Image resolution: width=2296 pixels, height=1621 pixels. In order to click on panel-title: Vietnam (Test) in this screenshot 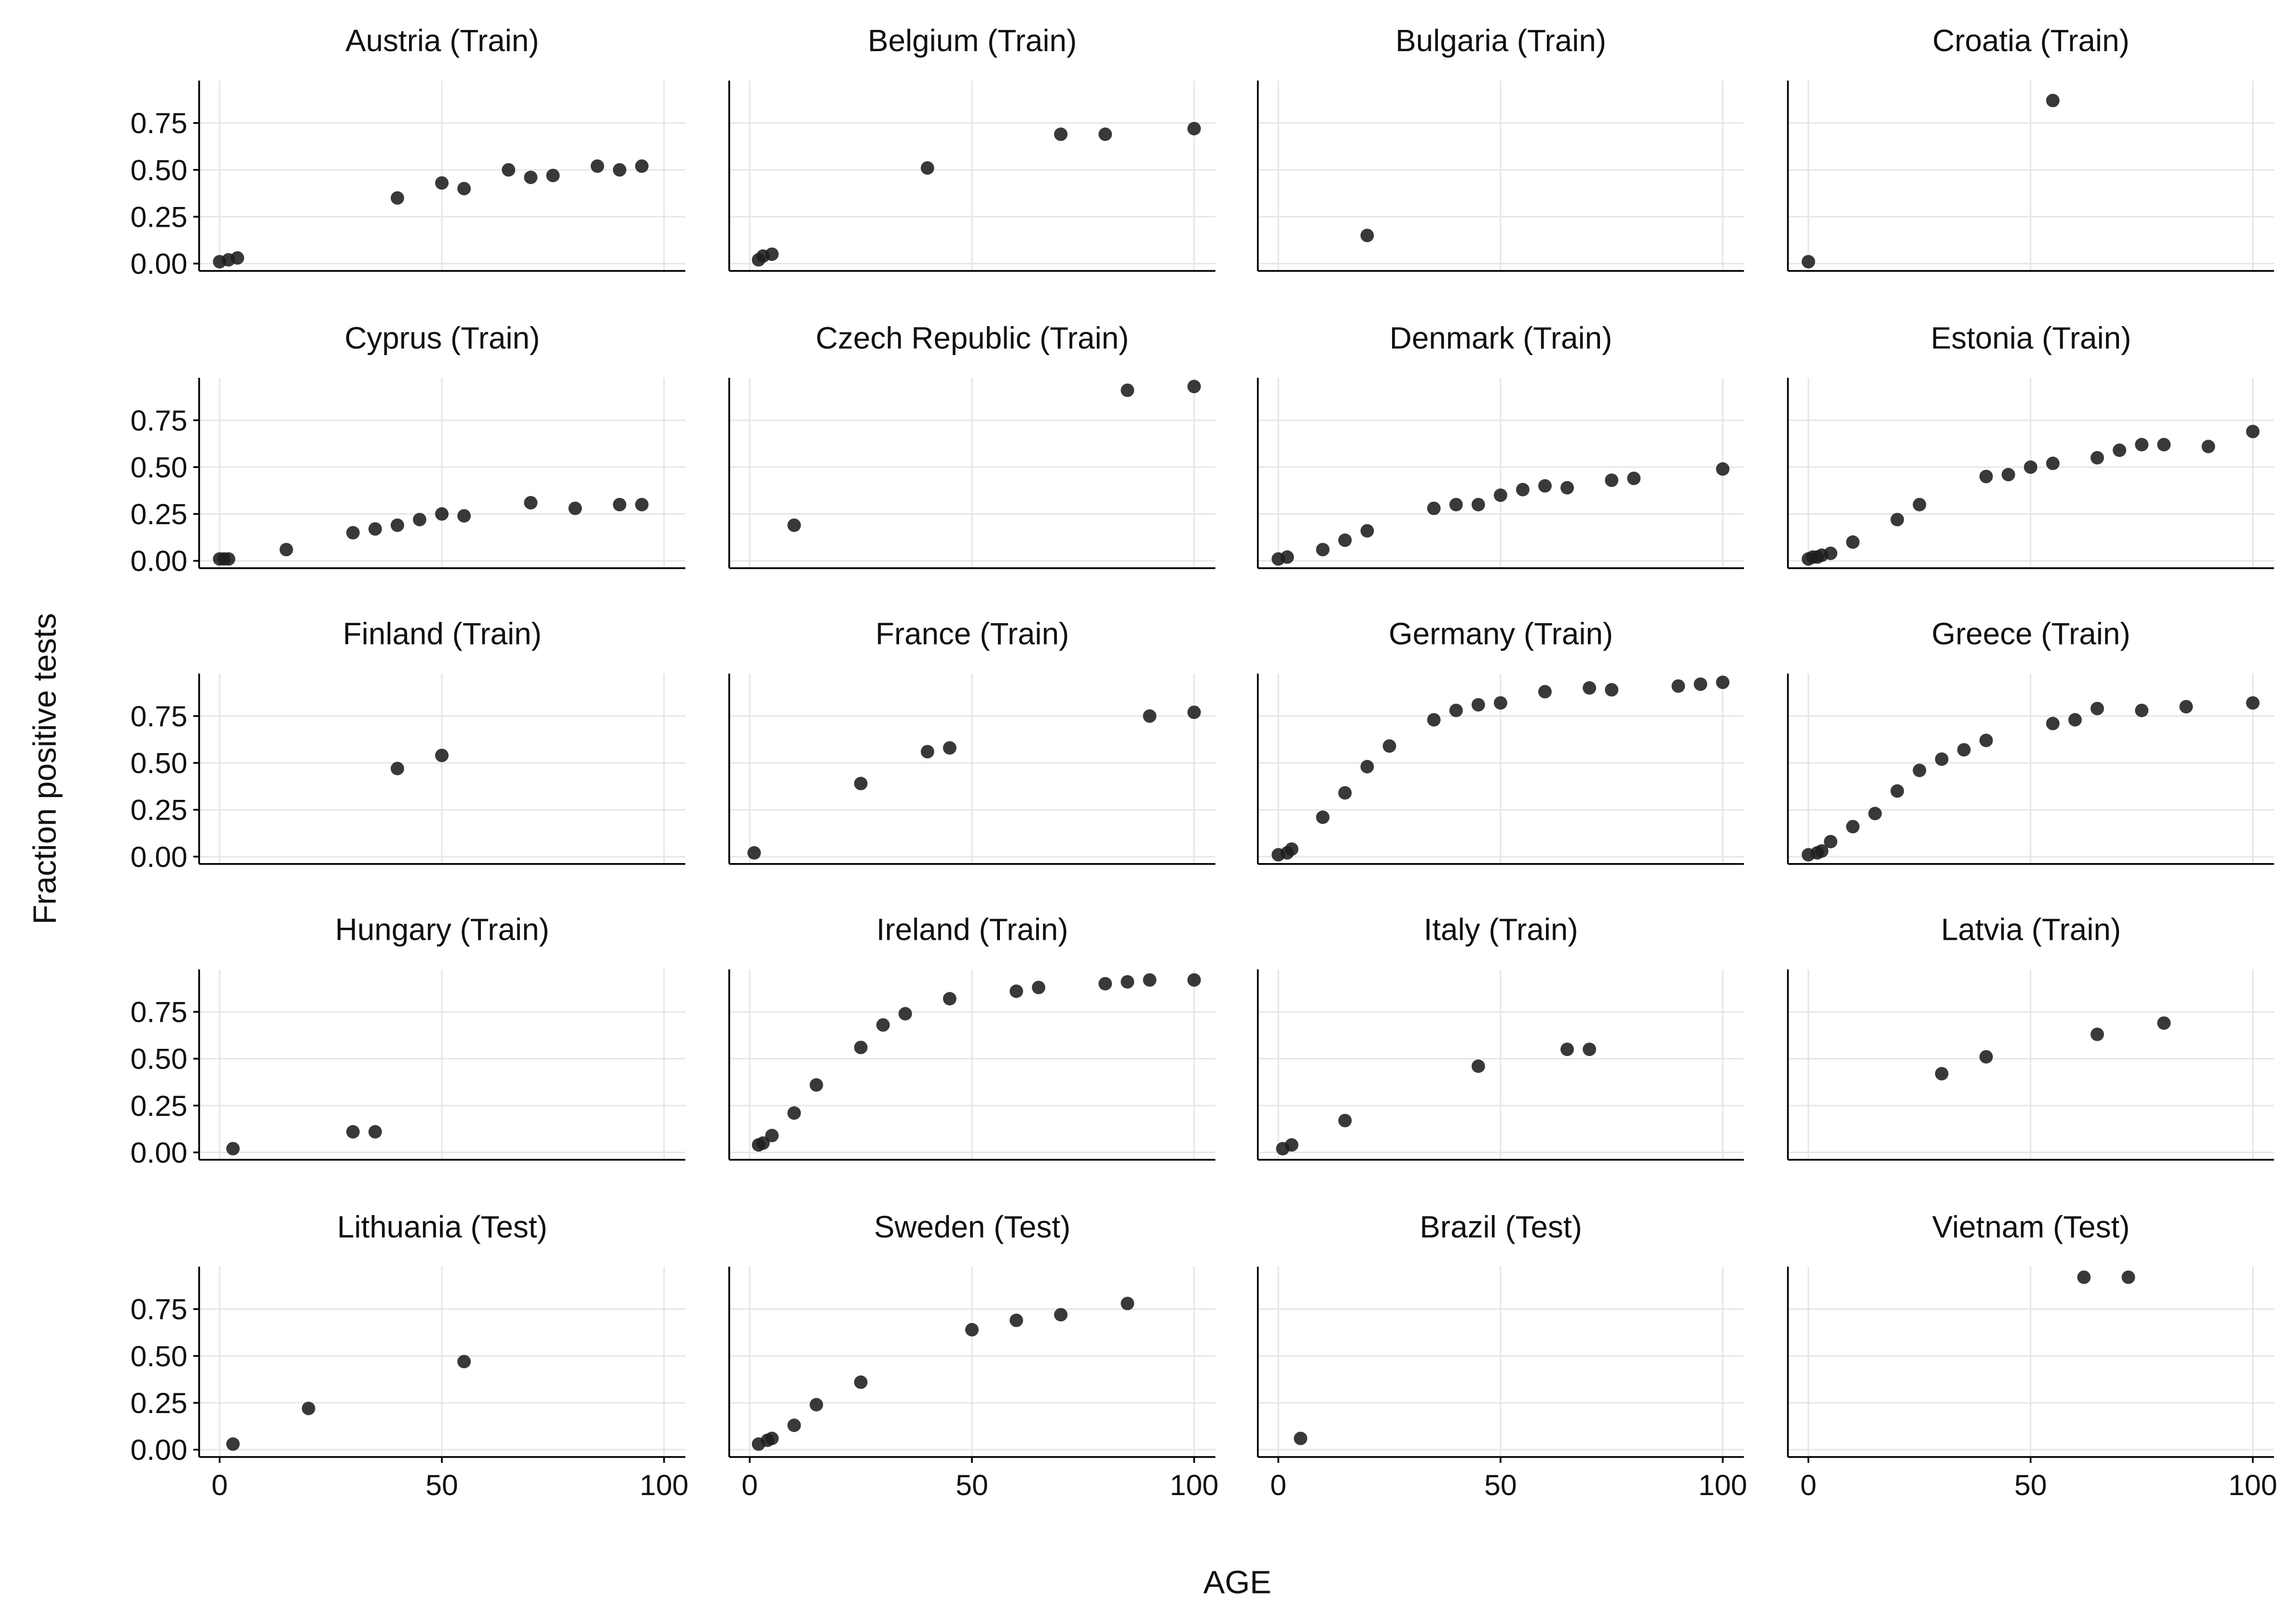, I will do `click(2031, 1226)`.